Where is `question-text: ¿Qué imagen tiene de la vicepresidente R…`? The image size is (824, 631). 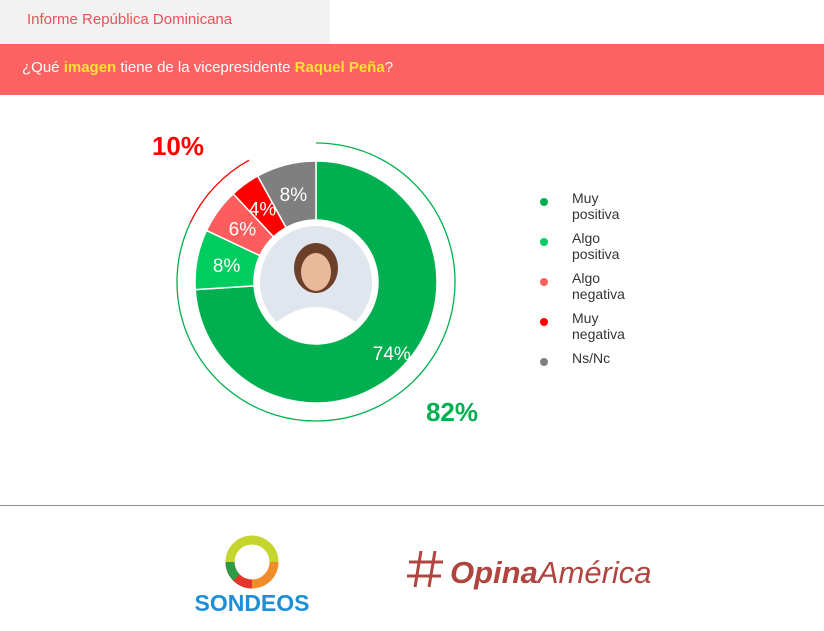
question-text: ¿Qué imagen tiene de la vicepresidente R… is located at coordinates (207, 67).